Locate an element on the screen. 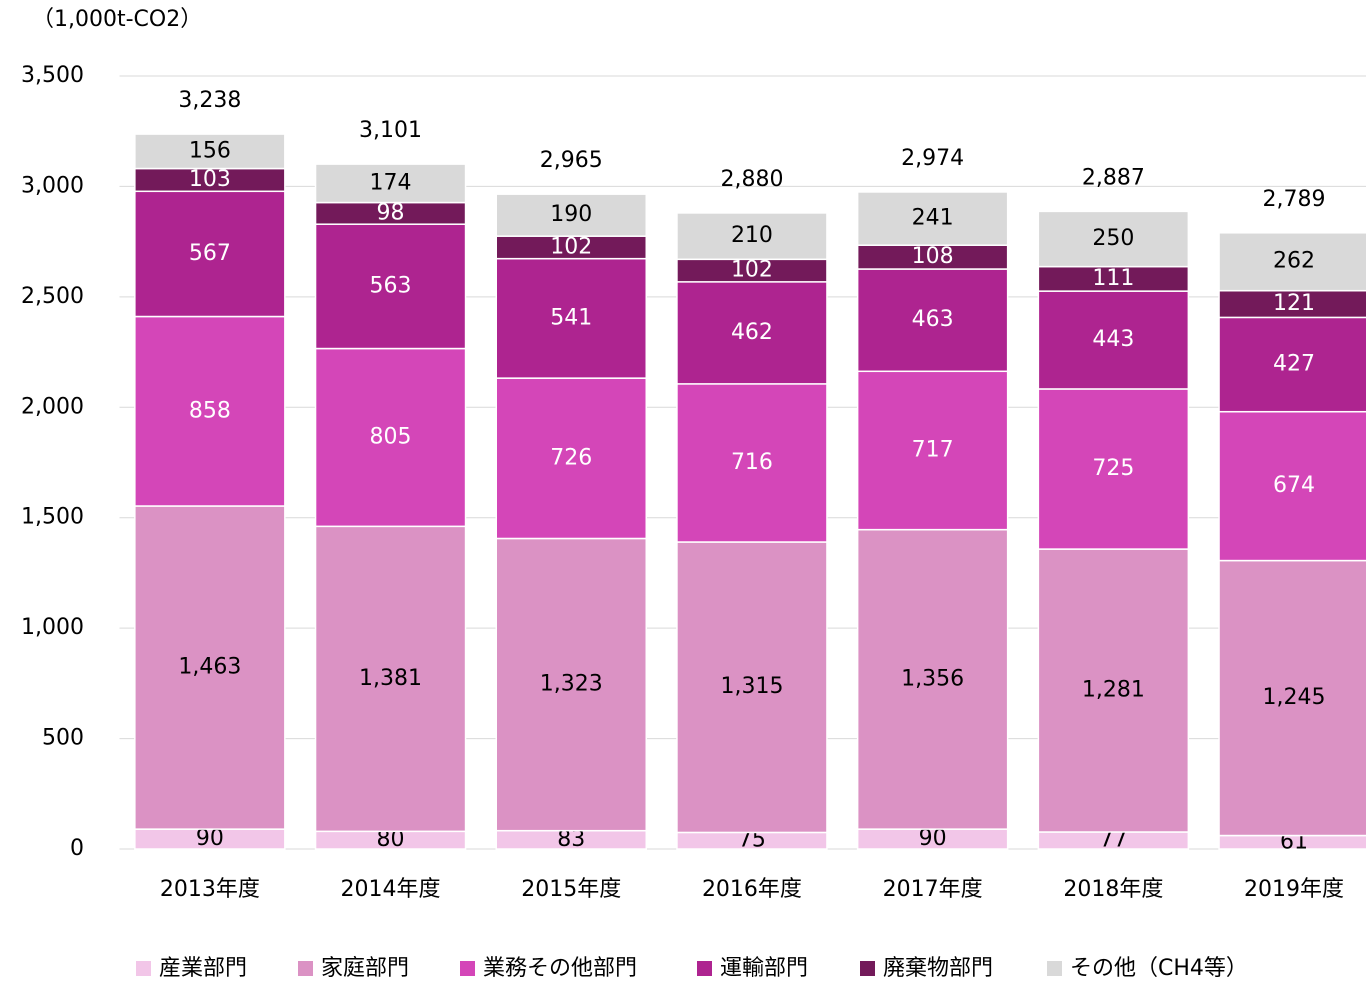  data-label: 463 is located at coordinates (933, 319).